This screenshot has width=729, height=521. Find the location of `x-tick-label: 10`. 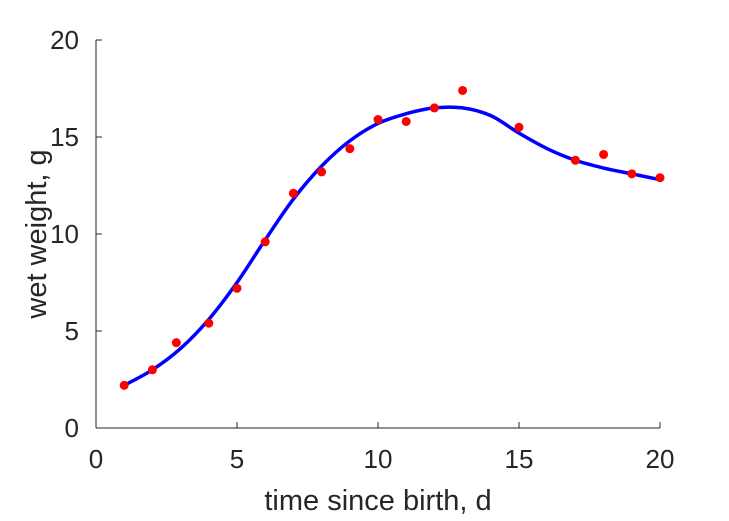

x-tick-label: 10 is located at coordinates (378, 459).